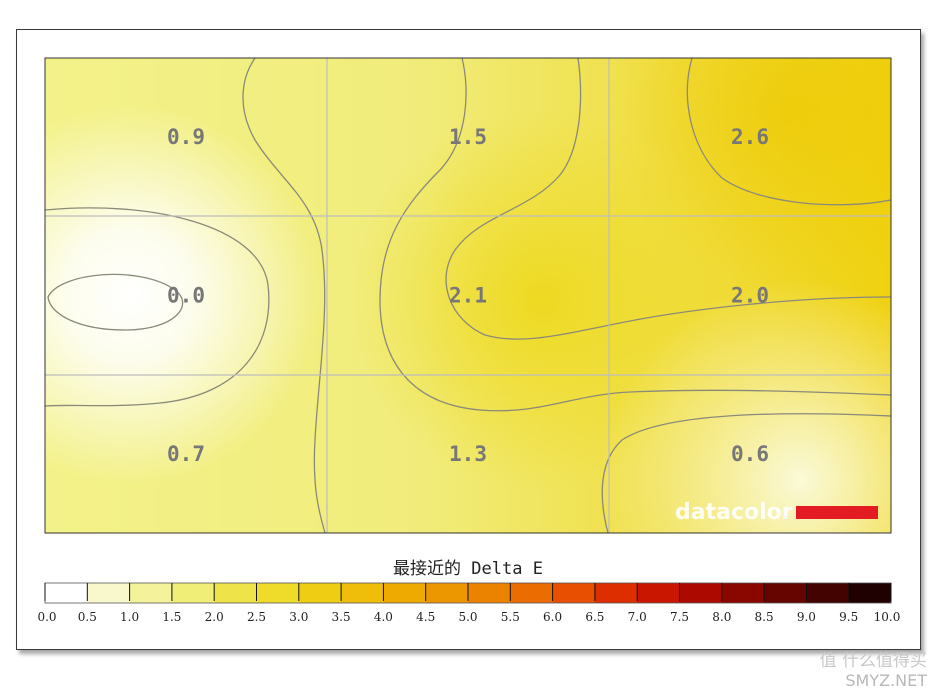 This screenshot has height=698, width=941. What do you see at coordinates (750, 454) in the screenshot?
I see `cell-value-label: 0.6` at bounding box center [750, 454].